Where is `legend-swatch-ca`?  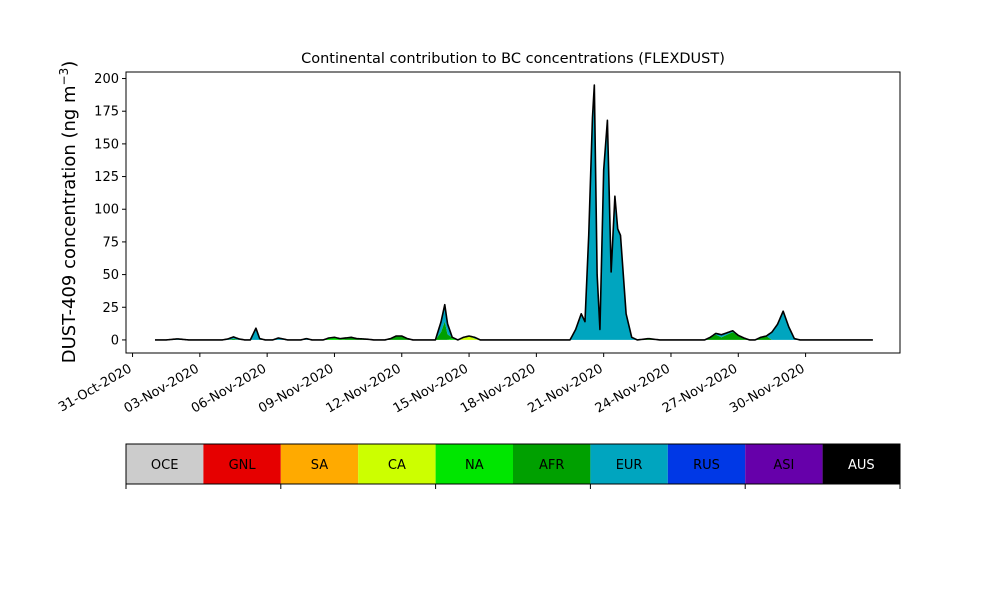 legend-swatch-ca is located at coordinates (397, 464).